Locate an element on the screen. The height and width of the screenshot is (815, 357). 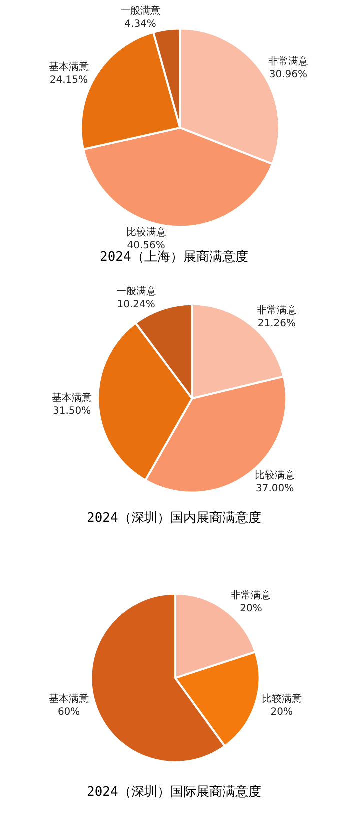
data-label: 40.56% is located at coordinates (146, 246).